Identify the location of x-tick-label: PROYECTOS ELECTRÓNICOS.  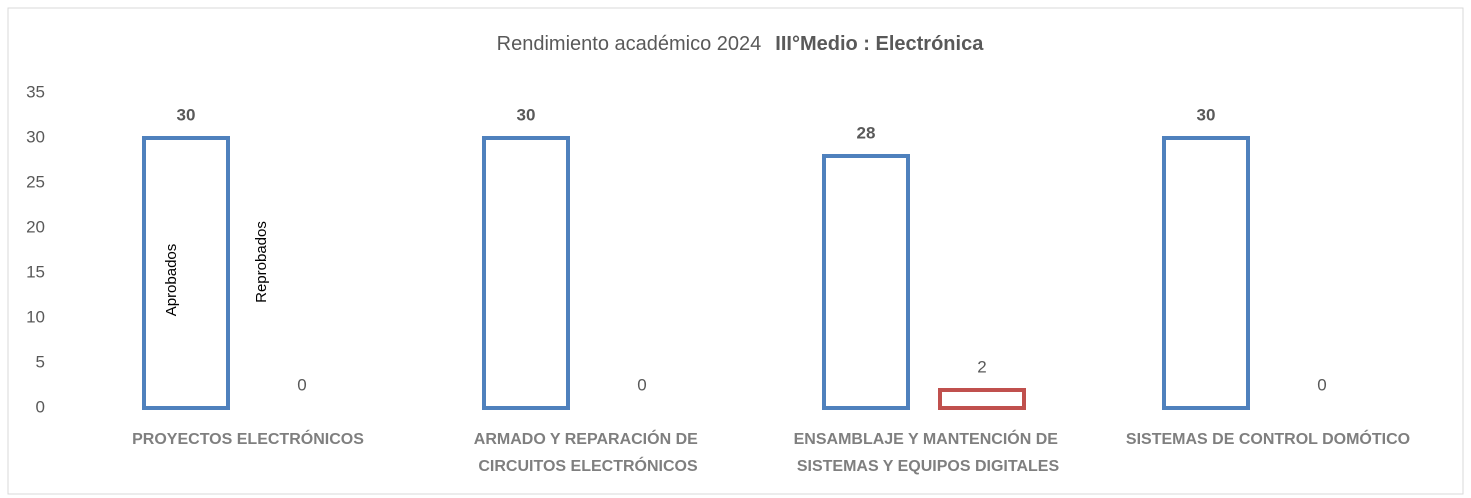
(248, 438).